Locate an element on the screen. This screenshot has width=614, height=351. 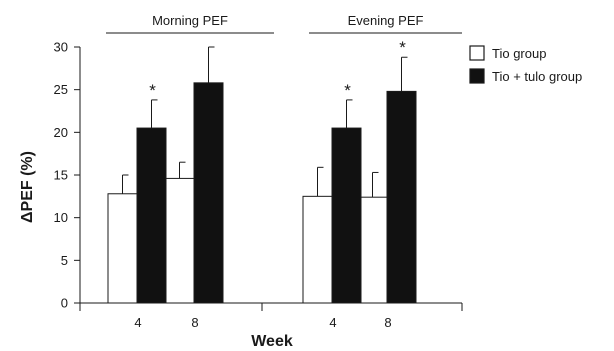
group-label: Morning PEF is located at coordinates (190, 20).